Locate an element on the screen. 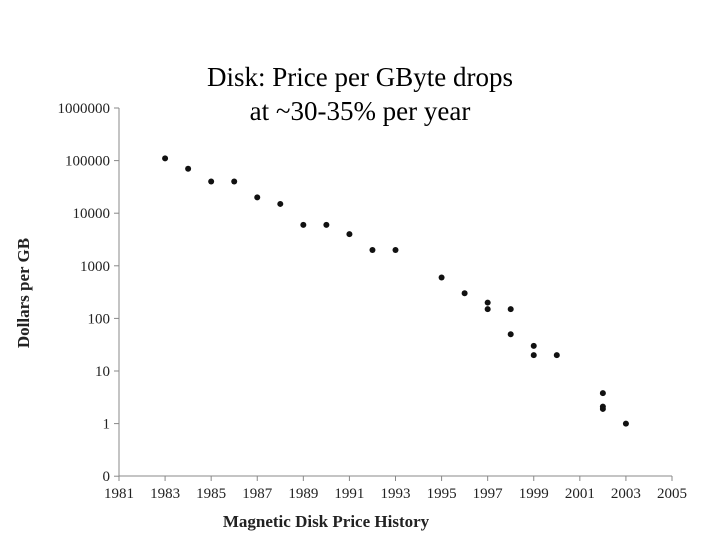 This screenshot has width=720, height=540. y-tick-label: 10 is located at coordinates (102, 372).